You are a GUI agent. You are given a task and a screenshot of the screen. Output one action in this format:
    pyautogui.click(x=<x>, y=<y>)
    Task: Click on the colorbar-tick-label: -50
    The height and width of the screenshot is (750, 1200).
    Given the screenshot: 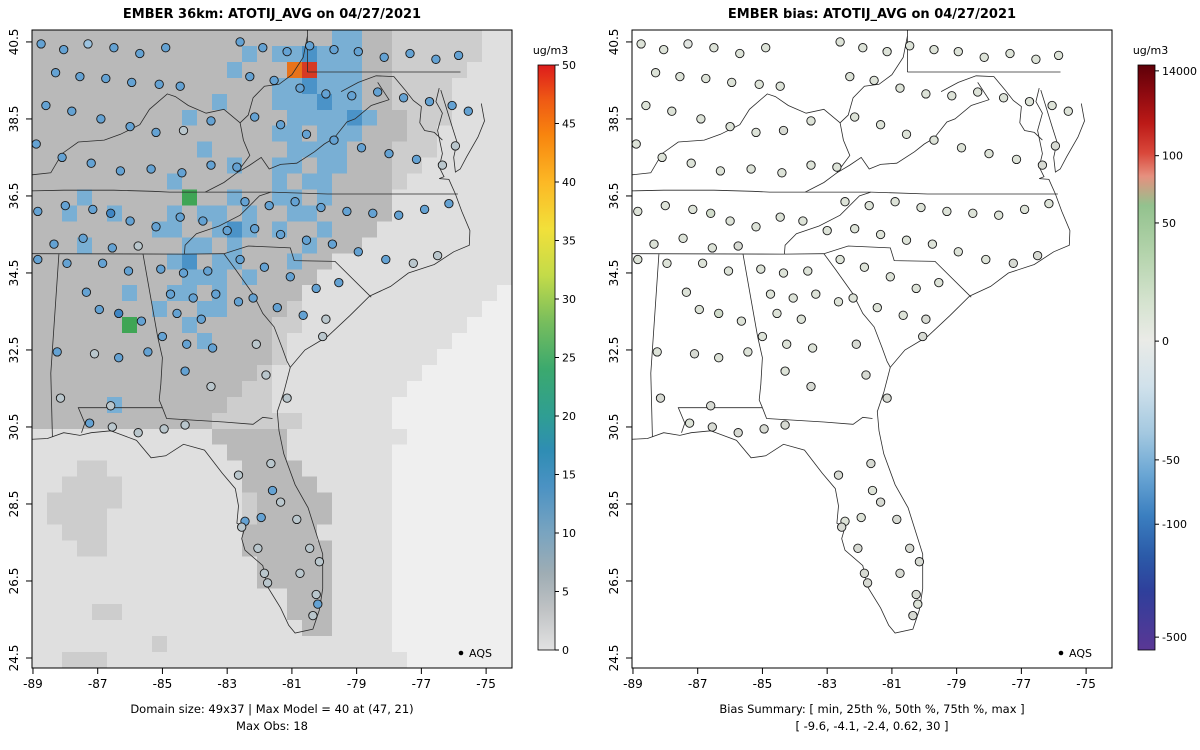 What is the action you would take?
    pyautogui.click(x=1171, y=460)
    